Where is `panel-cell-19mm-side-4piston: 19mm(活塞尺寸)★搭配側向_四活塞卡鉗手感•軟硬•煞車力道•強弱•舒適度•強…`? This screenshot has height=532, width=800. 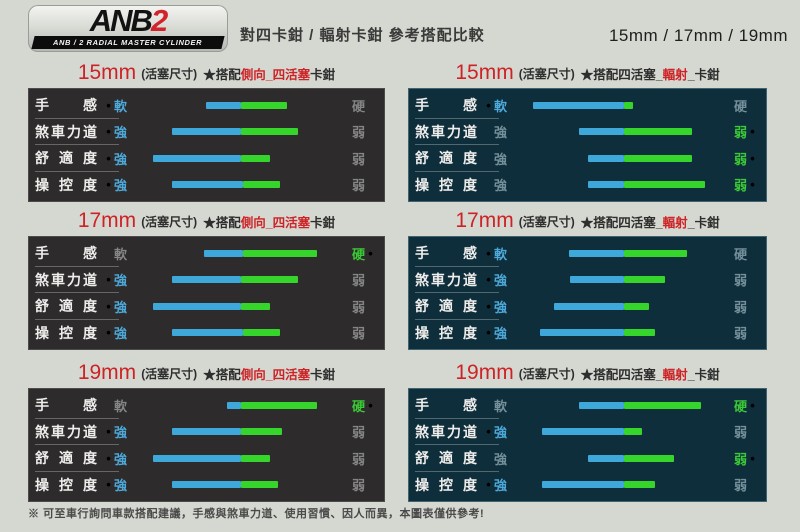
panel-cell-19mm-side-4piston: 19mm(活塞尺寸)★搭配側向_四活塞卡鉗手感•軟硬•煞車力道•強弱•舒適度•強… is located at coordinates (206, 438).